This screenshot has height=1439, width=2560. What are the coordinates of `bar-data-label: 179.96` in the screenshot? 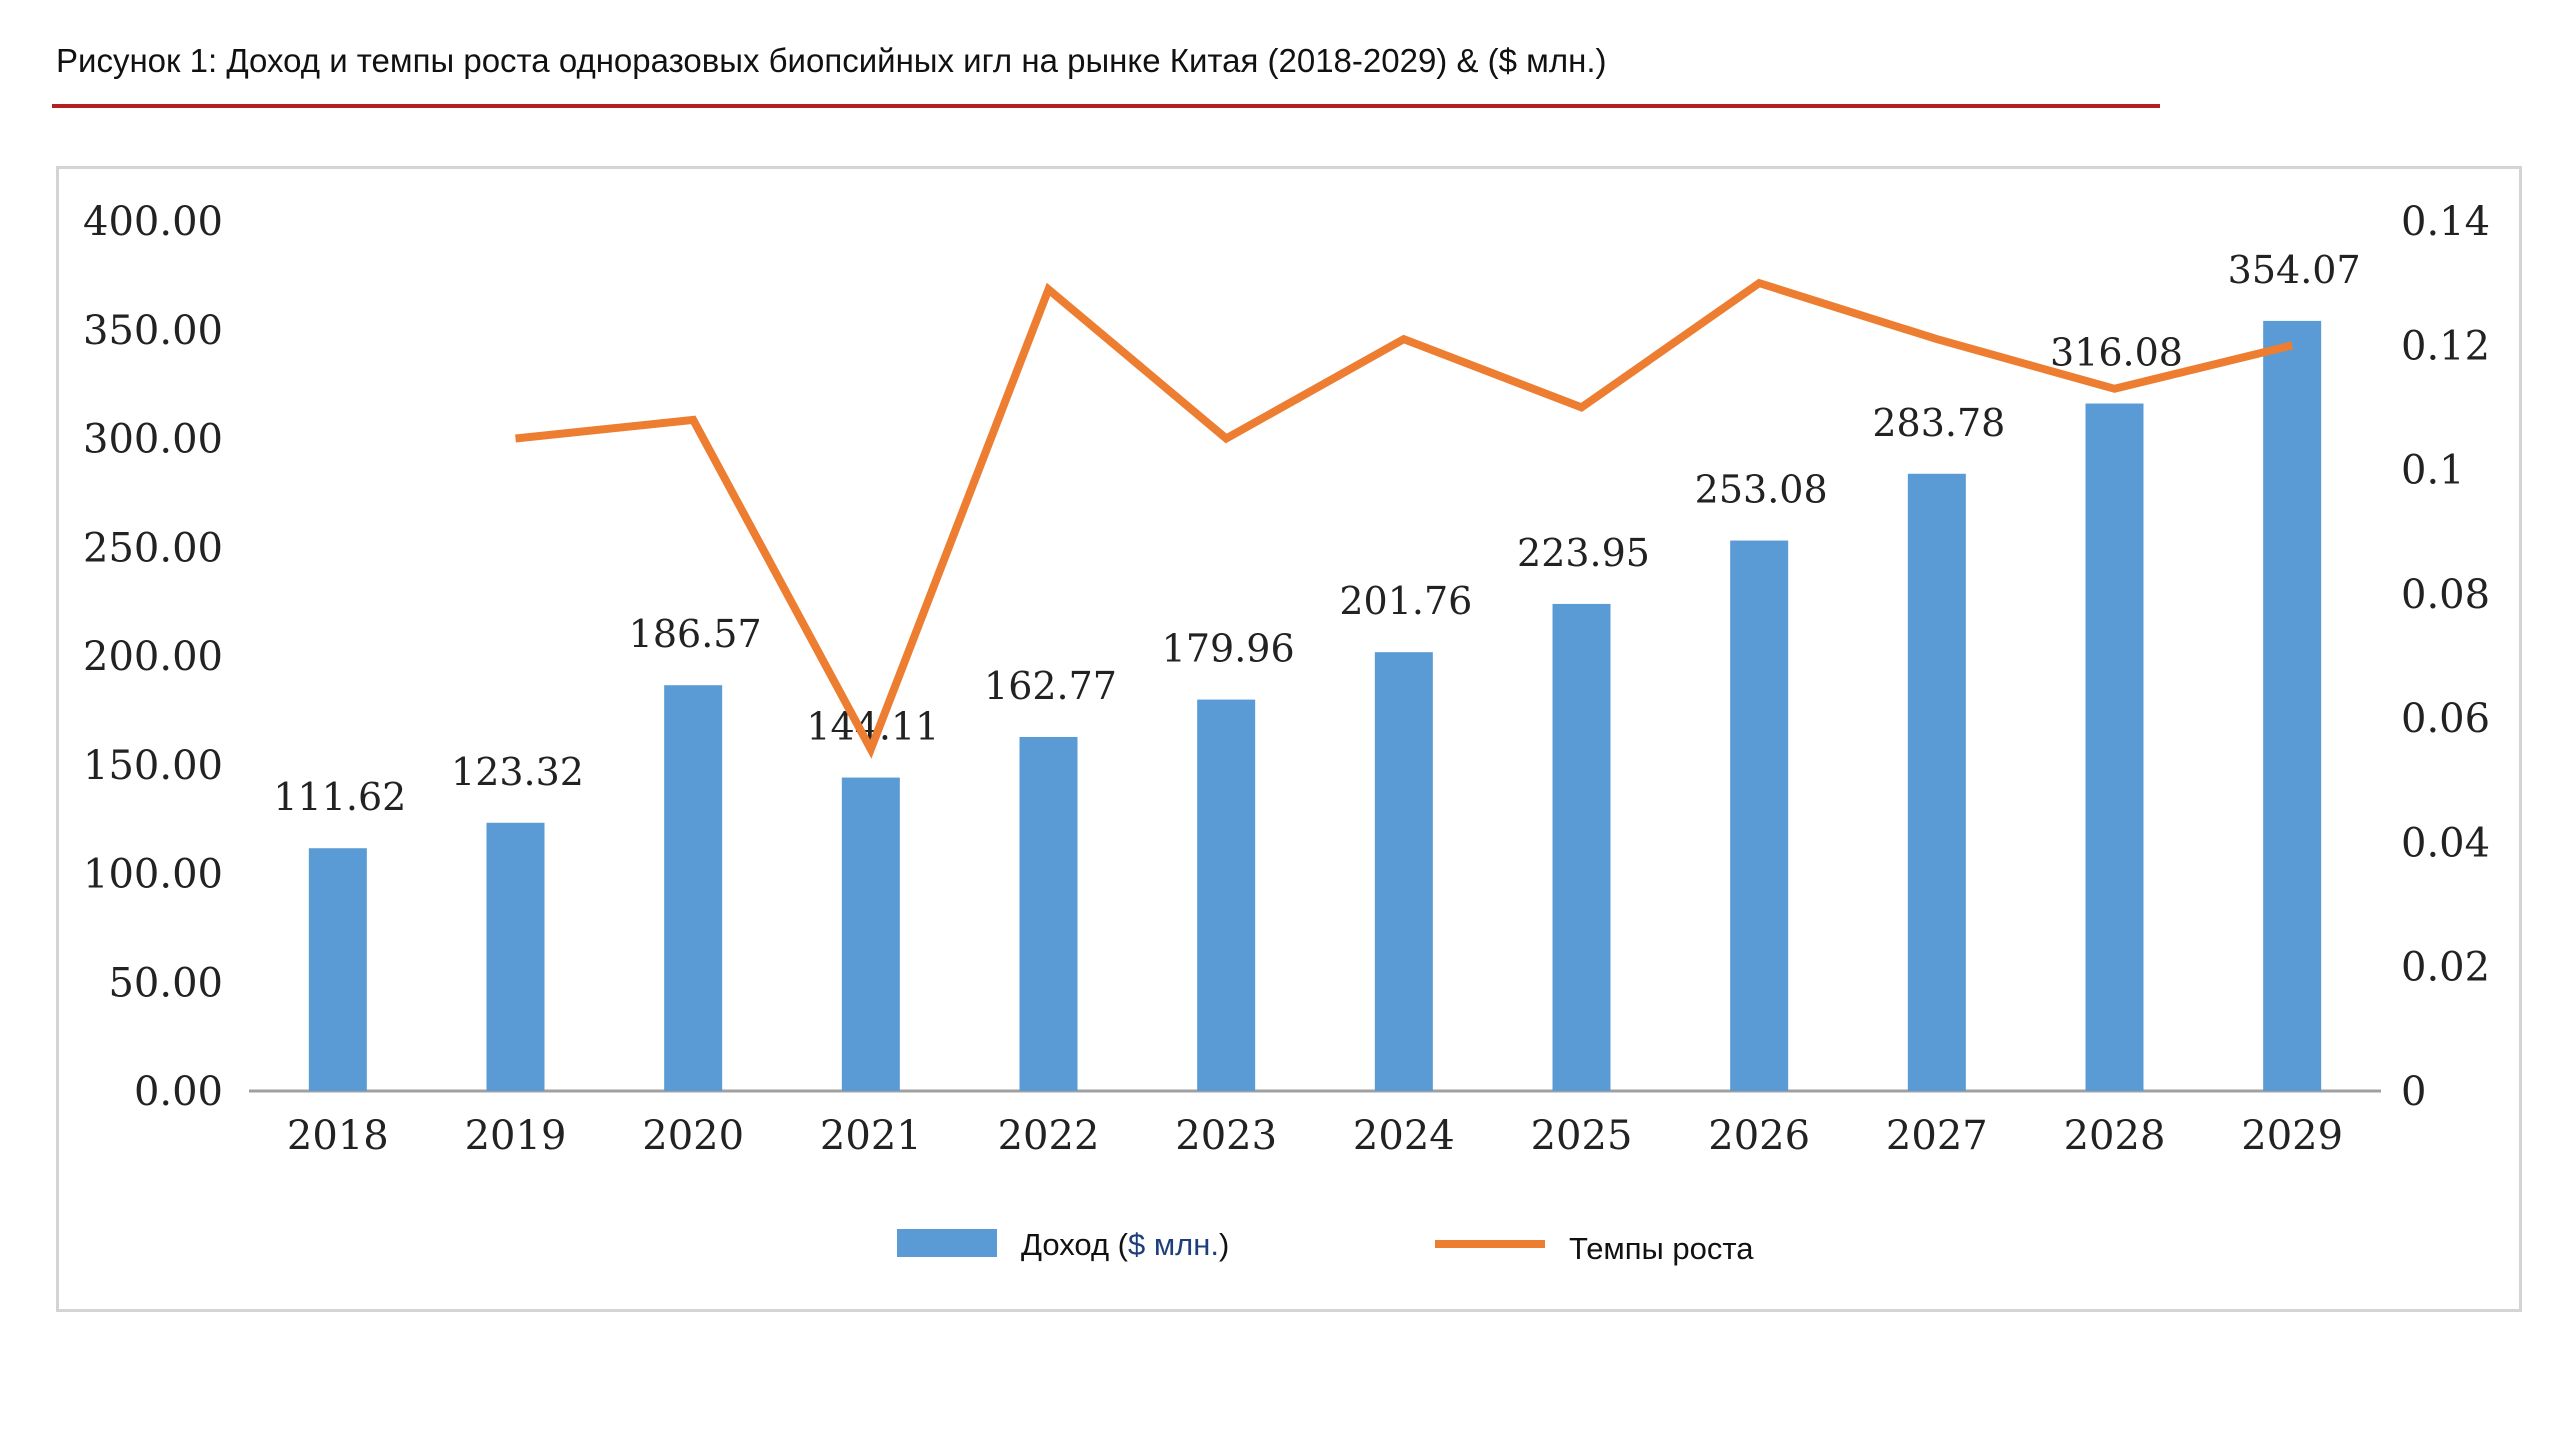 It's located at (1228, 649).